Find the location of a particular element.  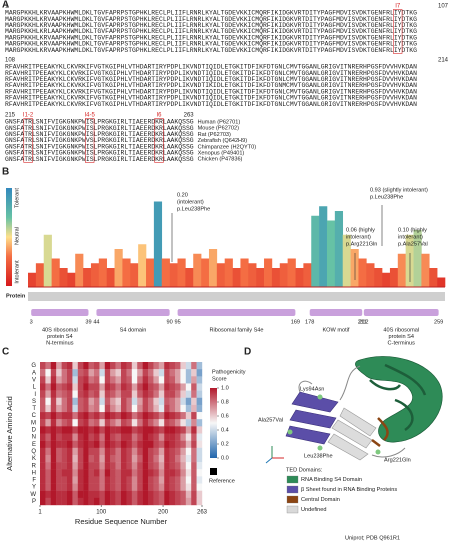

domain-start: 95 is located at coordinates (177, 322).